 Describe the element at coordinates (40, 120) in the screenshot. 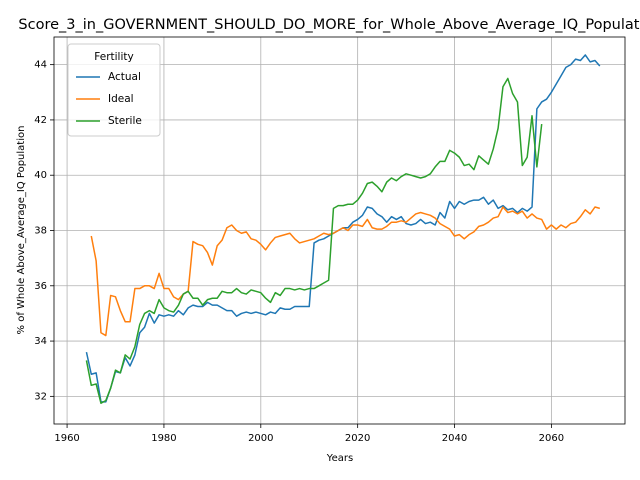

I see `y-tick-label: 42` at that location.